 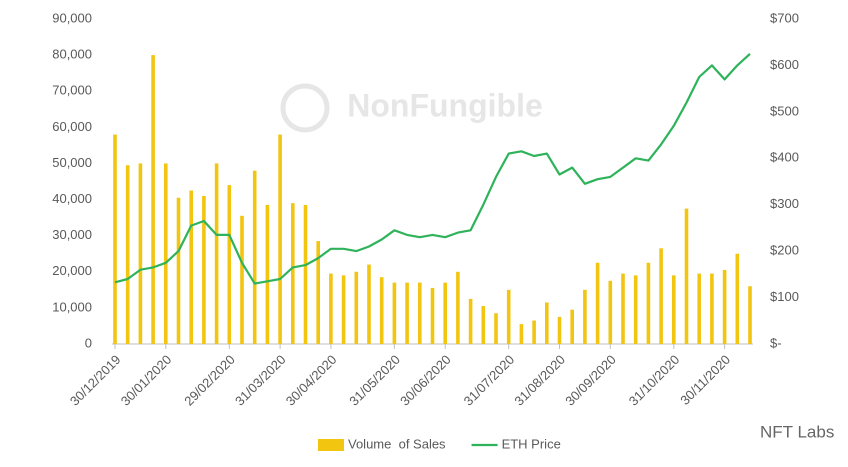 What do you see at coordinates (784, 203) in the screenshot?
I see `y2-tick-label: $300` at bounding box center [784, 203].